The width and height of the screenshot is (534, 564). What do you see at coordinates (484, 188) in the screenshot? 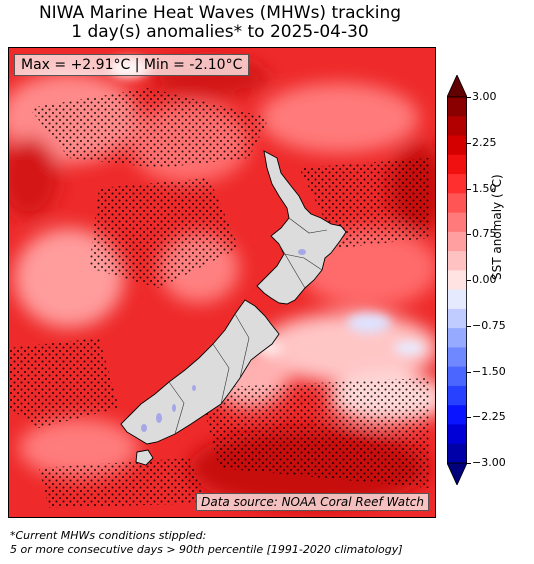
I see `colorbar-tick-label: 1.50` at bounding box center [484, 188].